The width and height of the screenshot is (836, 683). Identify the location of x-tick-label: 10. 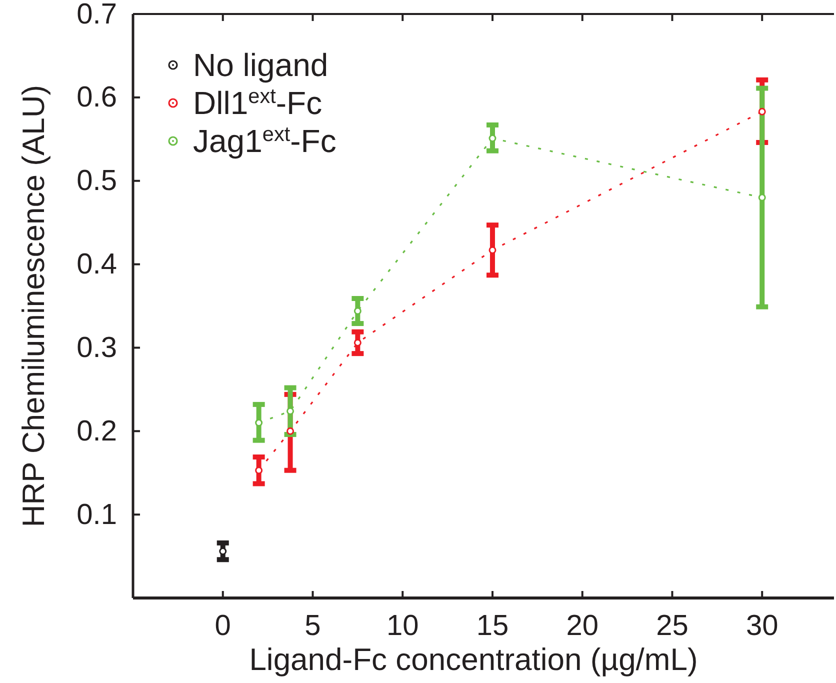
(402, 626).